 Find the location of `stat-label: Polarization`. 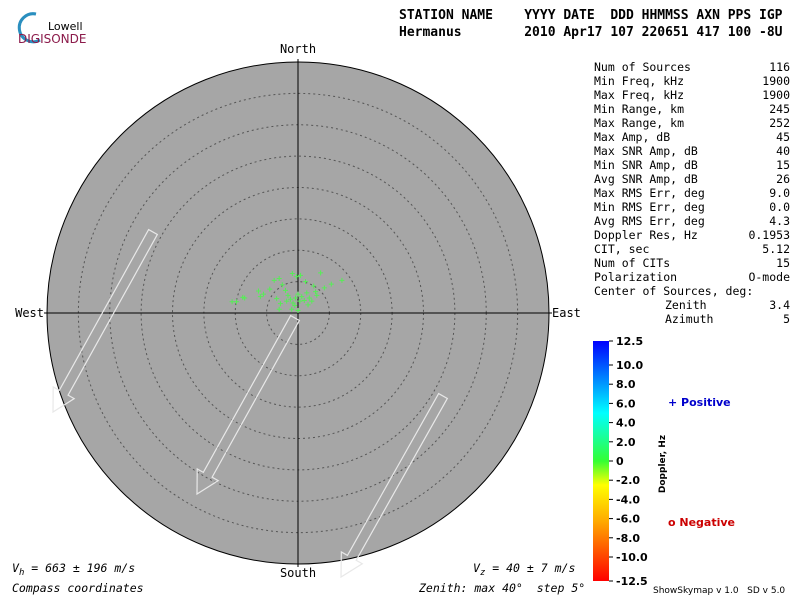

stat-label: Polarization is located at coordinates (635, 277).